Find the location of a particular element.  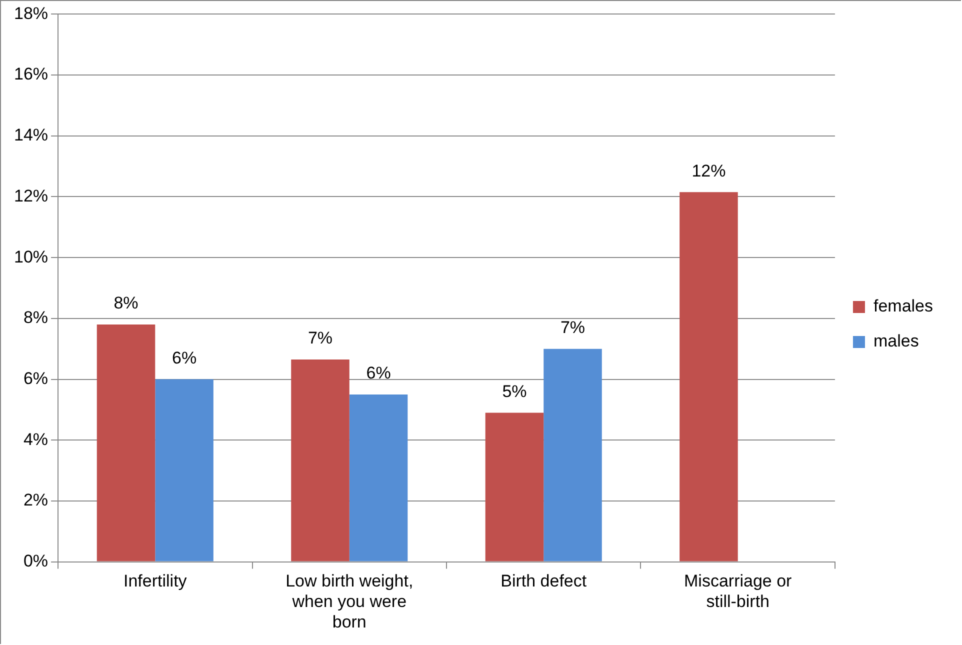

y-tick-label: 6% is located at coordinates (35, 378).